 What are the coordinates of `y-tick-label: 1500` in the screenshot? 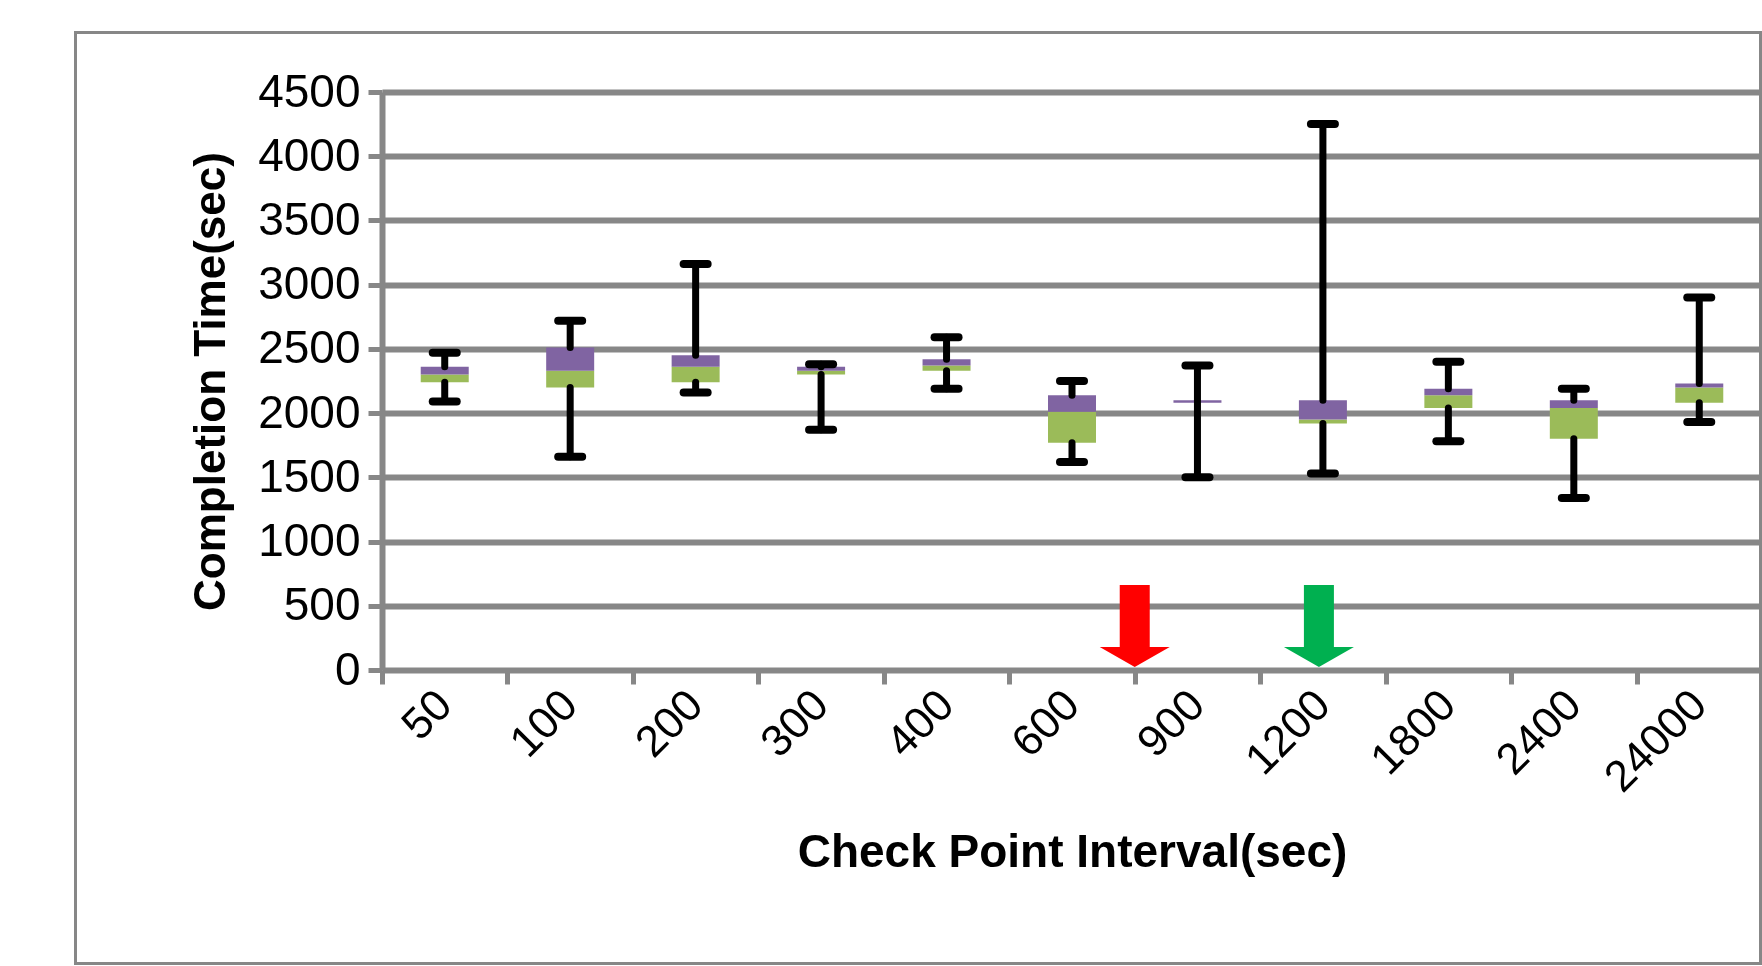 It's located at (309, 475).